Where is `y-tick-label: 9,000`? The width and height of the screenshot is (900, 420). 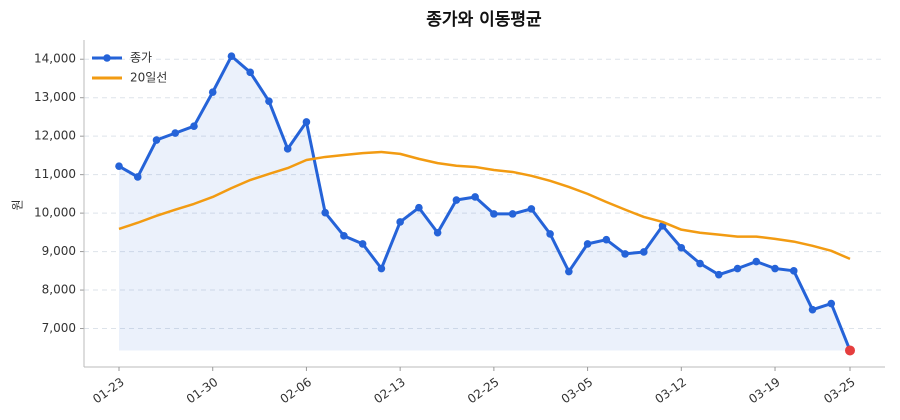
y-tick-label: 9,000 is located at coordinates (59, 251).